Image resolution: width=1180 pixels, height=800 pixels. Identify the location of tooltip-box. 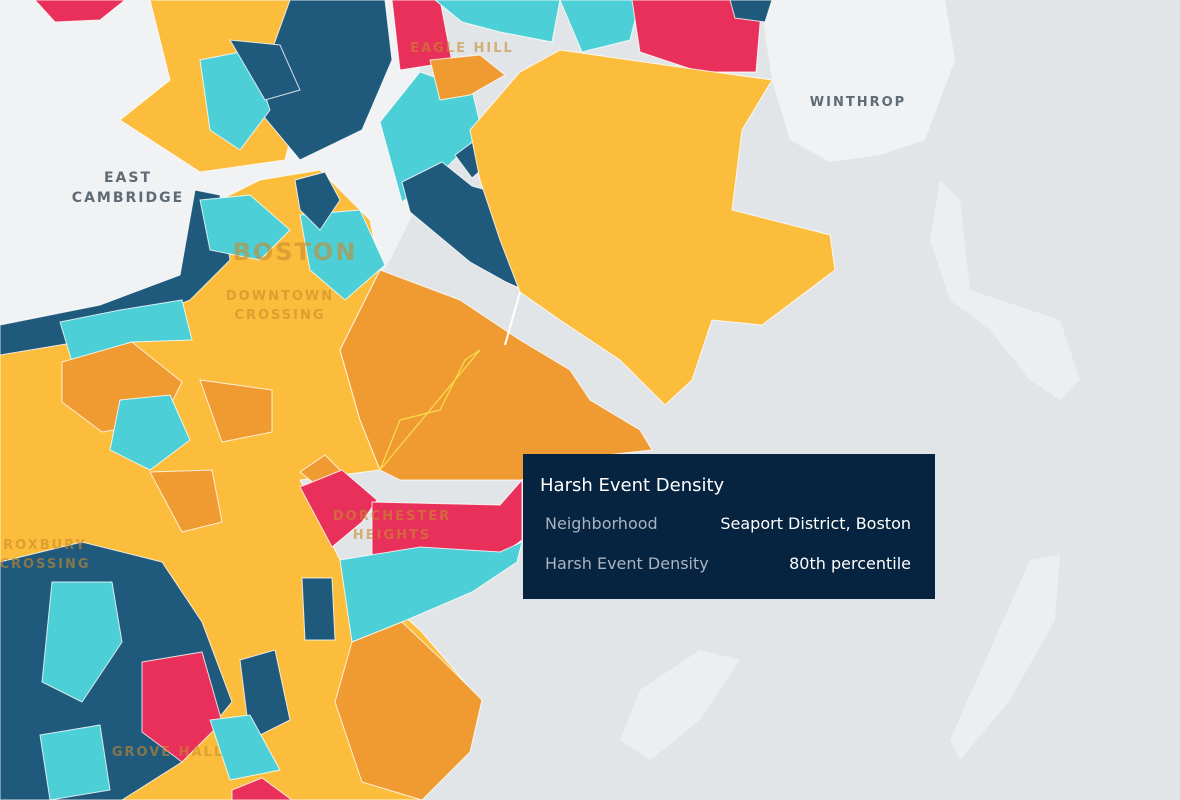
(729, 526).